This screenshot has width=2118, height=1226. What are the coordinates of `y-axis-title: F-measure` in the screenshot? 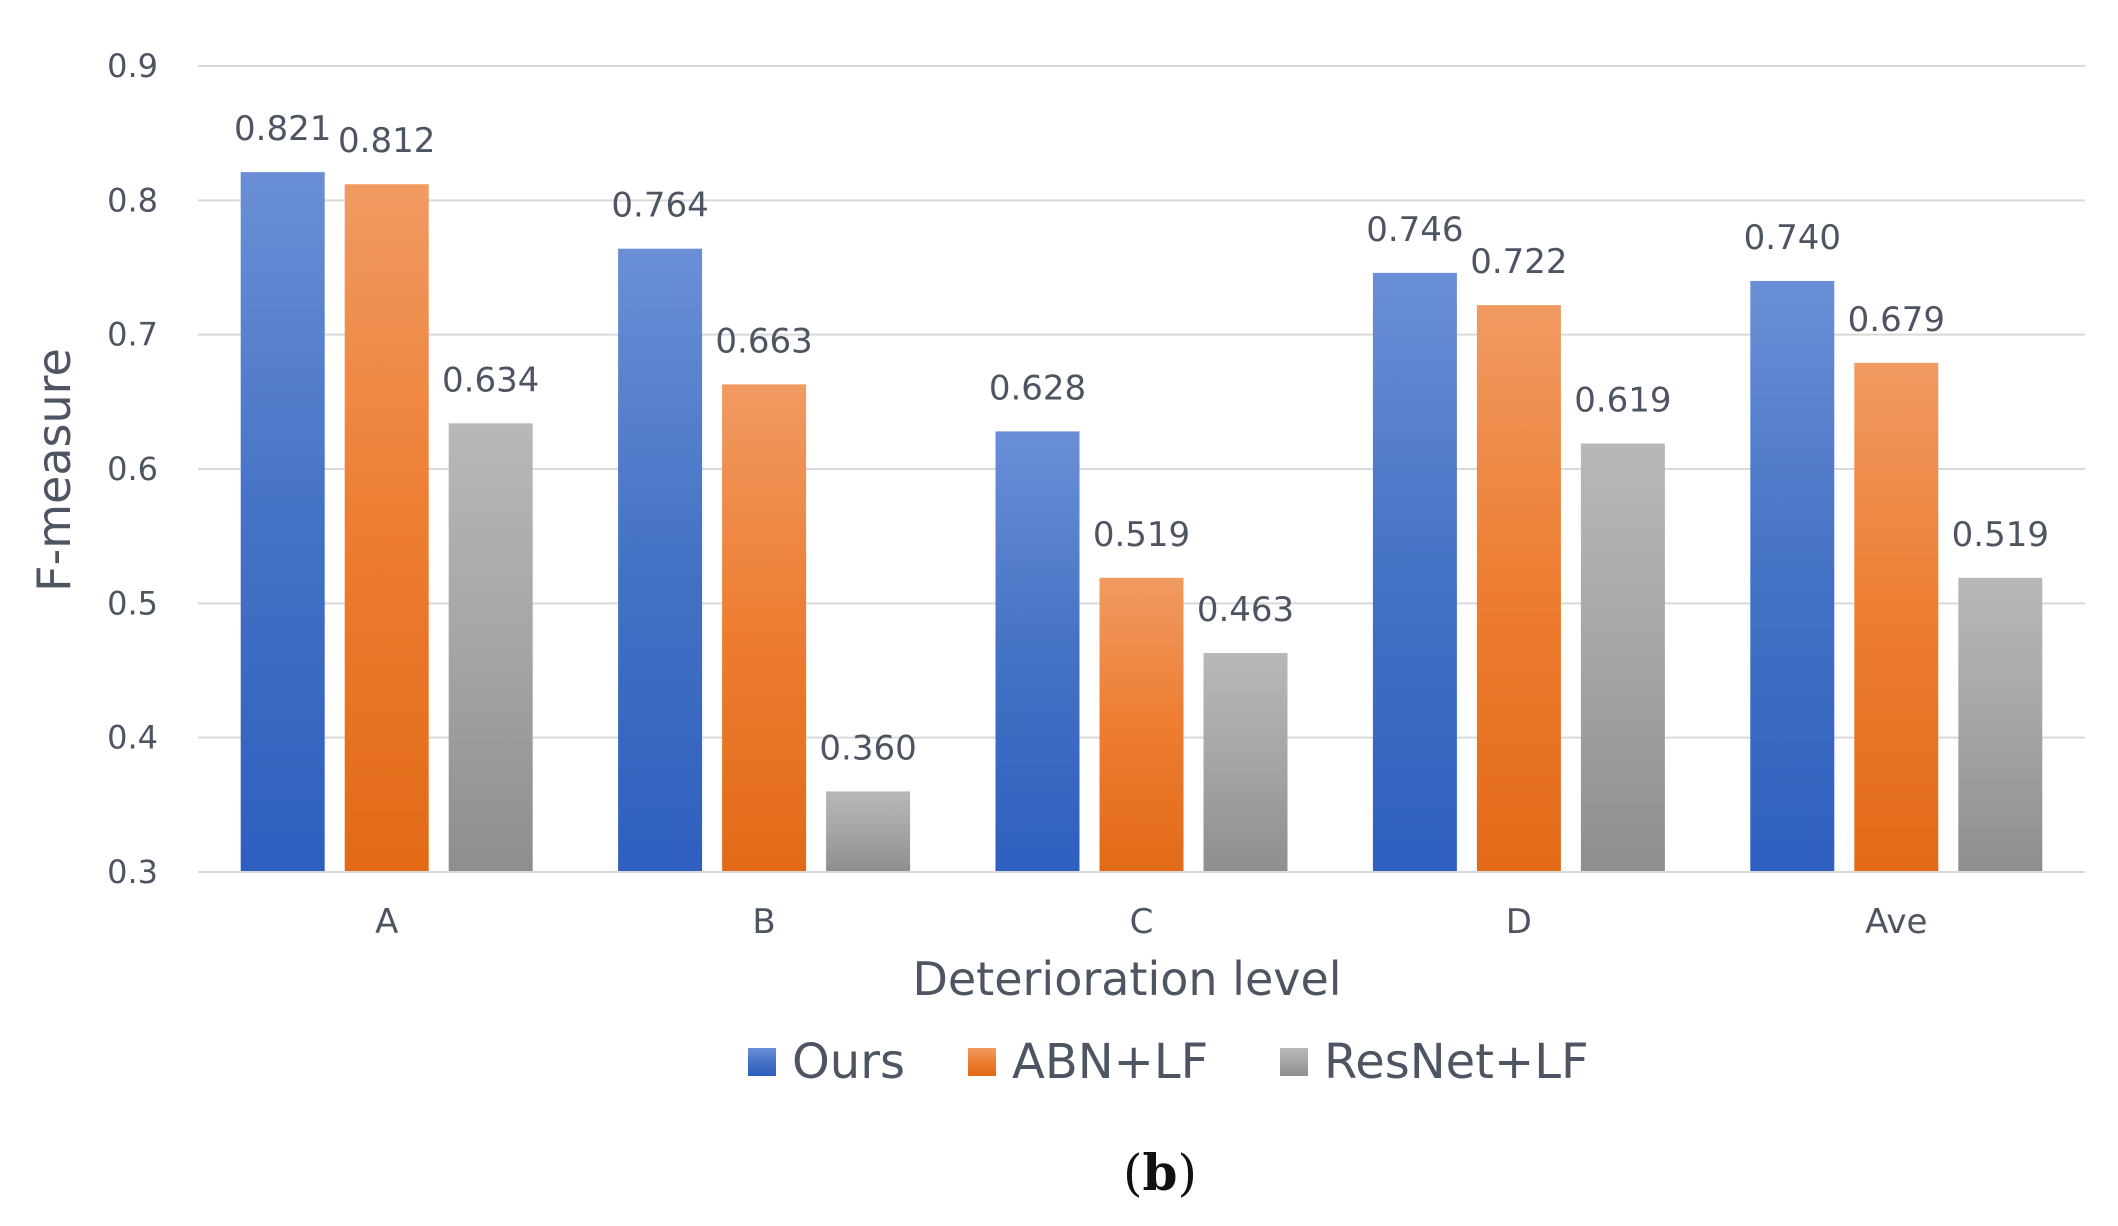 It's located at (54, 470).